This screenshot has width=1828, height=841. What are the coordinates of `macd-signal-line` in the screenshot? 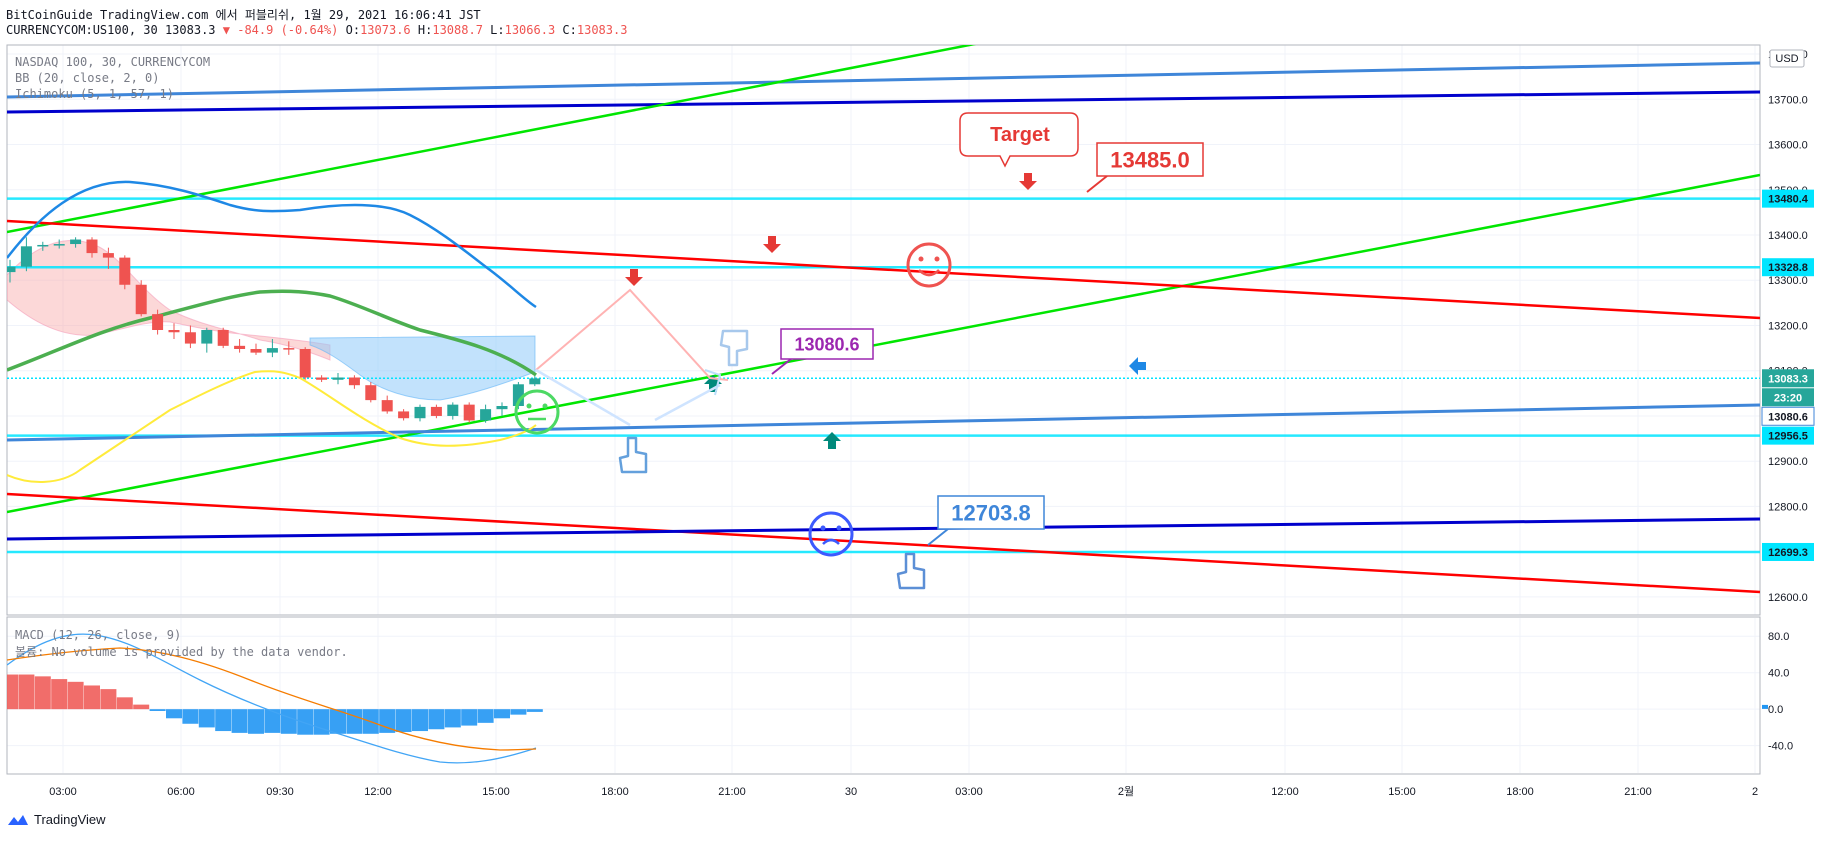 It's located at (272, 699).